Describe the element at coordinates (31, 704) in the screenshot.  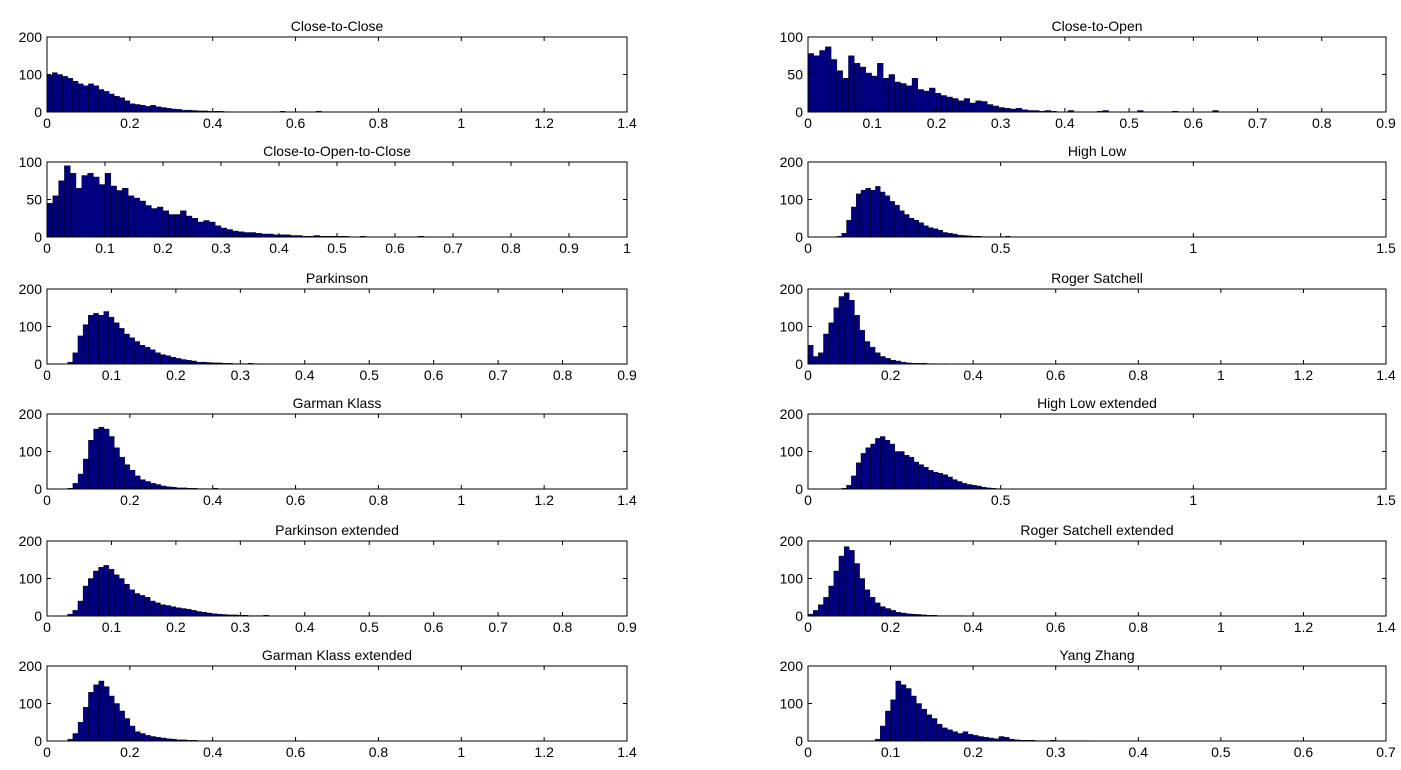
I see `y-tick-label: 100` at that location.